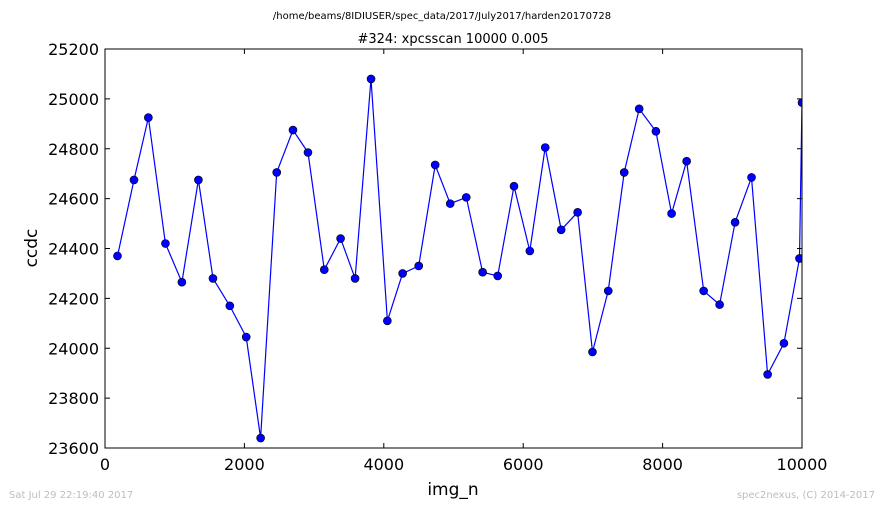  I want to click on x-axis-label: img_n, so click(452, 490).